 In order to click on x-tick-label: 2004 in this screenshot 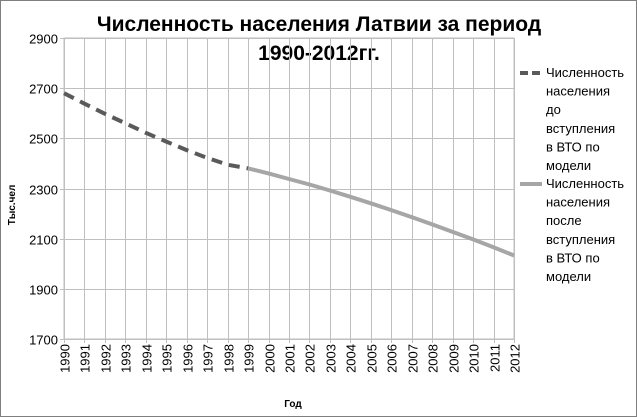, I will do `click(351, 358)`.